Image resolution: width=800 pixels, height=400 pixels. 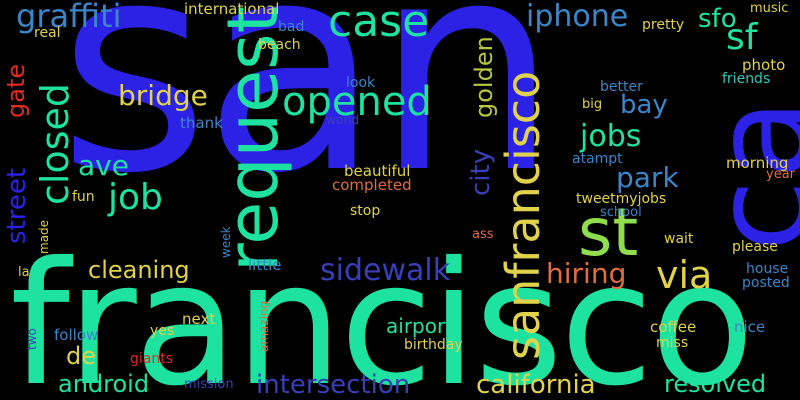 What do you see at coordinates (209, 384) in the screenshot?
I see `word-mission: mission` at bounding box center [209, 384].